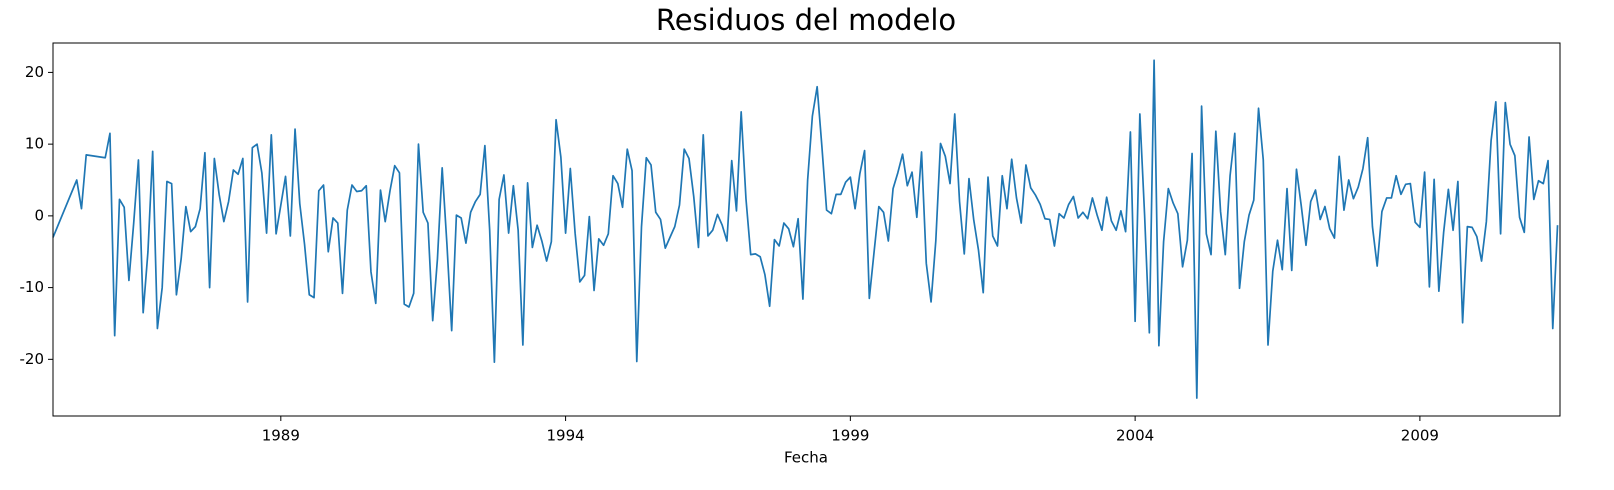 The height and width of the screenshot is (490, 1614). I want to click on y-tick-label: 10, so click(34, 144).